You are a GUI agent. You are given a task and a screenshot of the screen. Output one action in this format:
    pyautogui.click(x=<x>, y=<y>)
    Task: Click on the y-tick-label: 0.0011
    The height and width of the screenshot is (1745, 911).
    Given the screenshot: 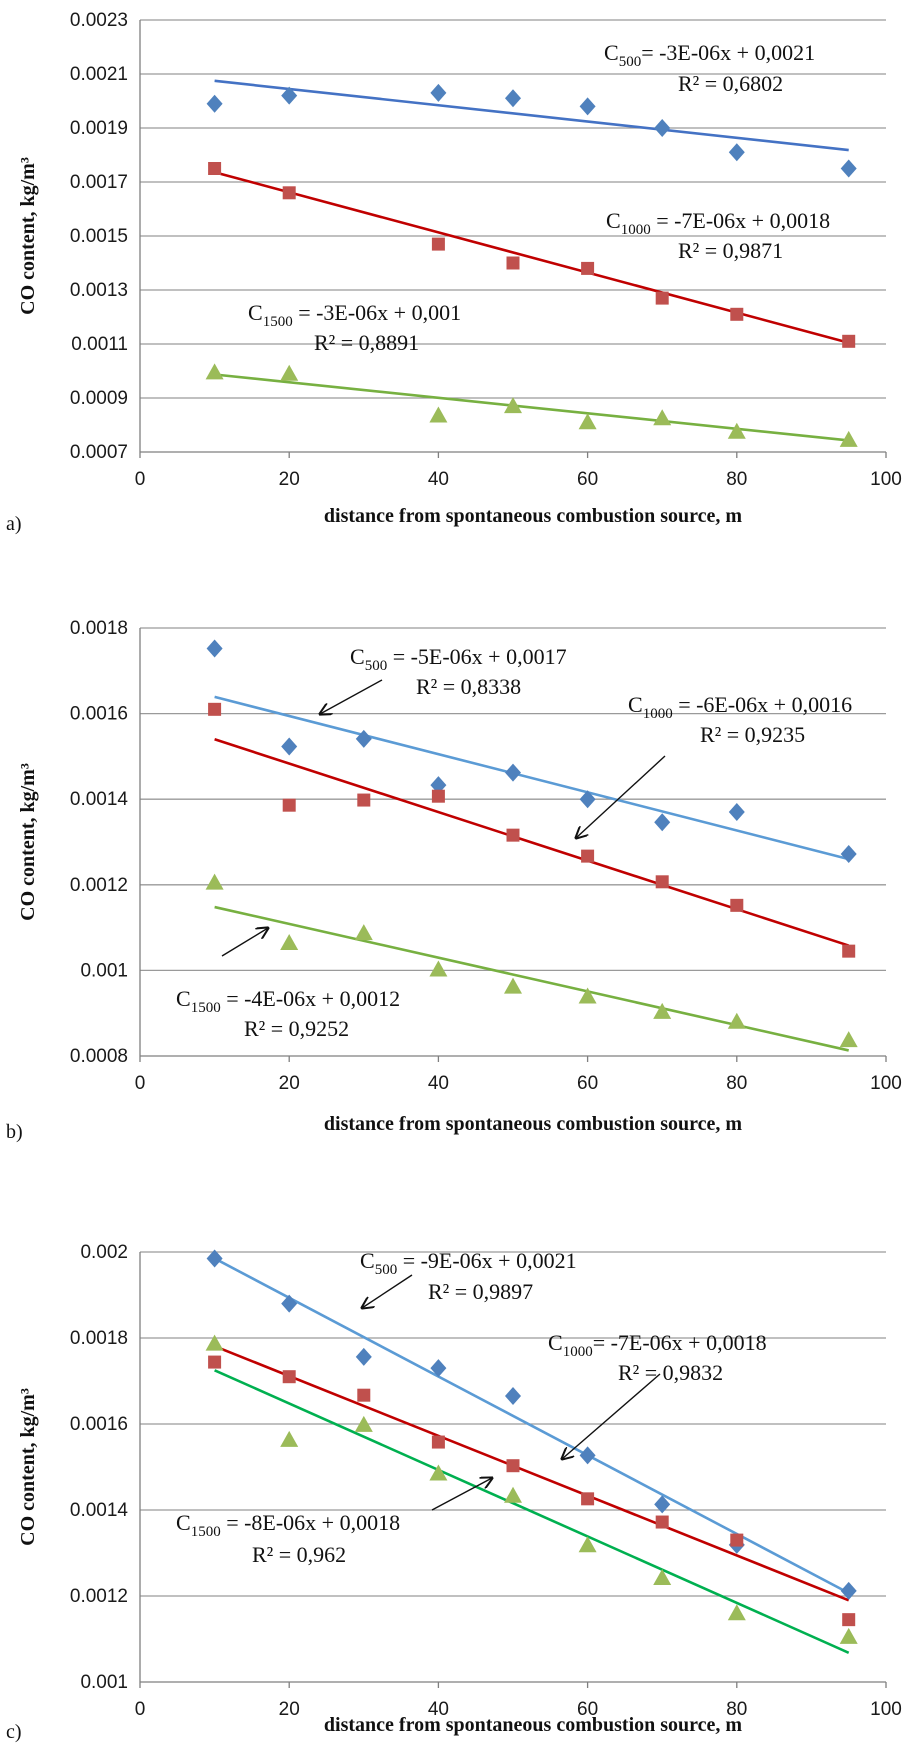 What is the action you would take?
    pyautogui.click(x=99, y=344)
    